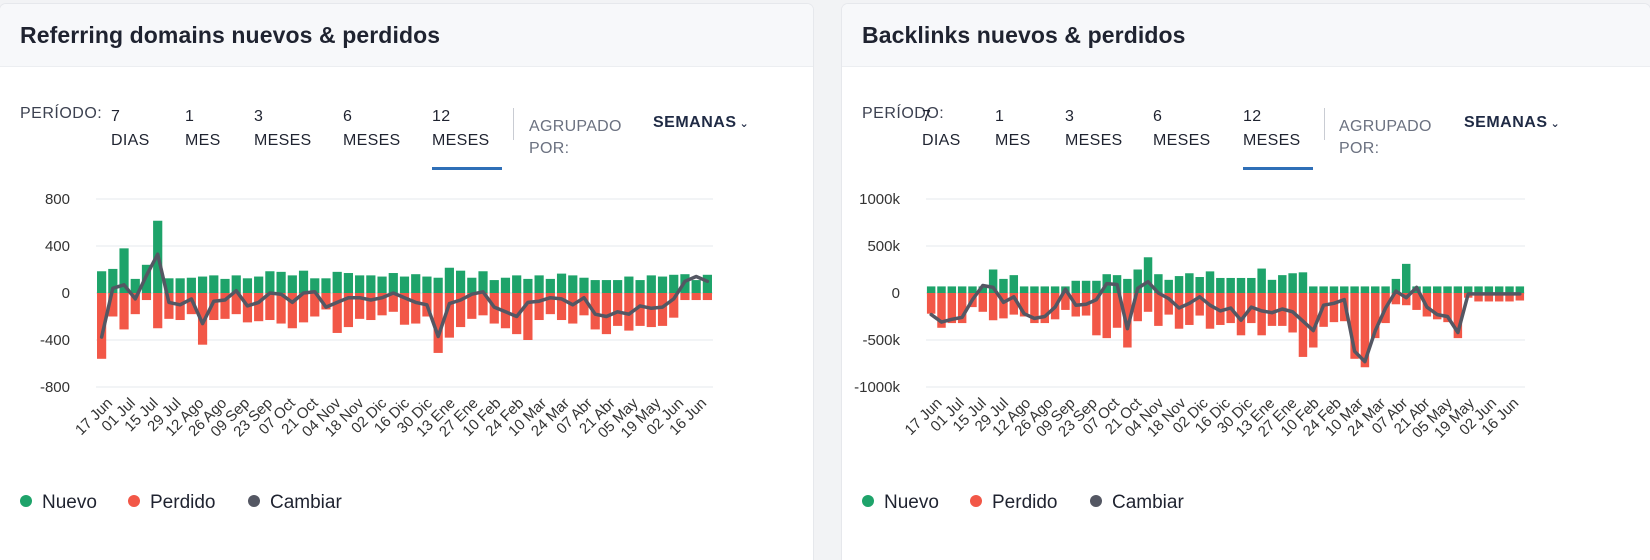  What do you see at coordinates (900, 503) in the screenshot?
I see `legend-new: Nuevo` at bounding box center [900, 503].